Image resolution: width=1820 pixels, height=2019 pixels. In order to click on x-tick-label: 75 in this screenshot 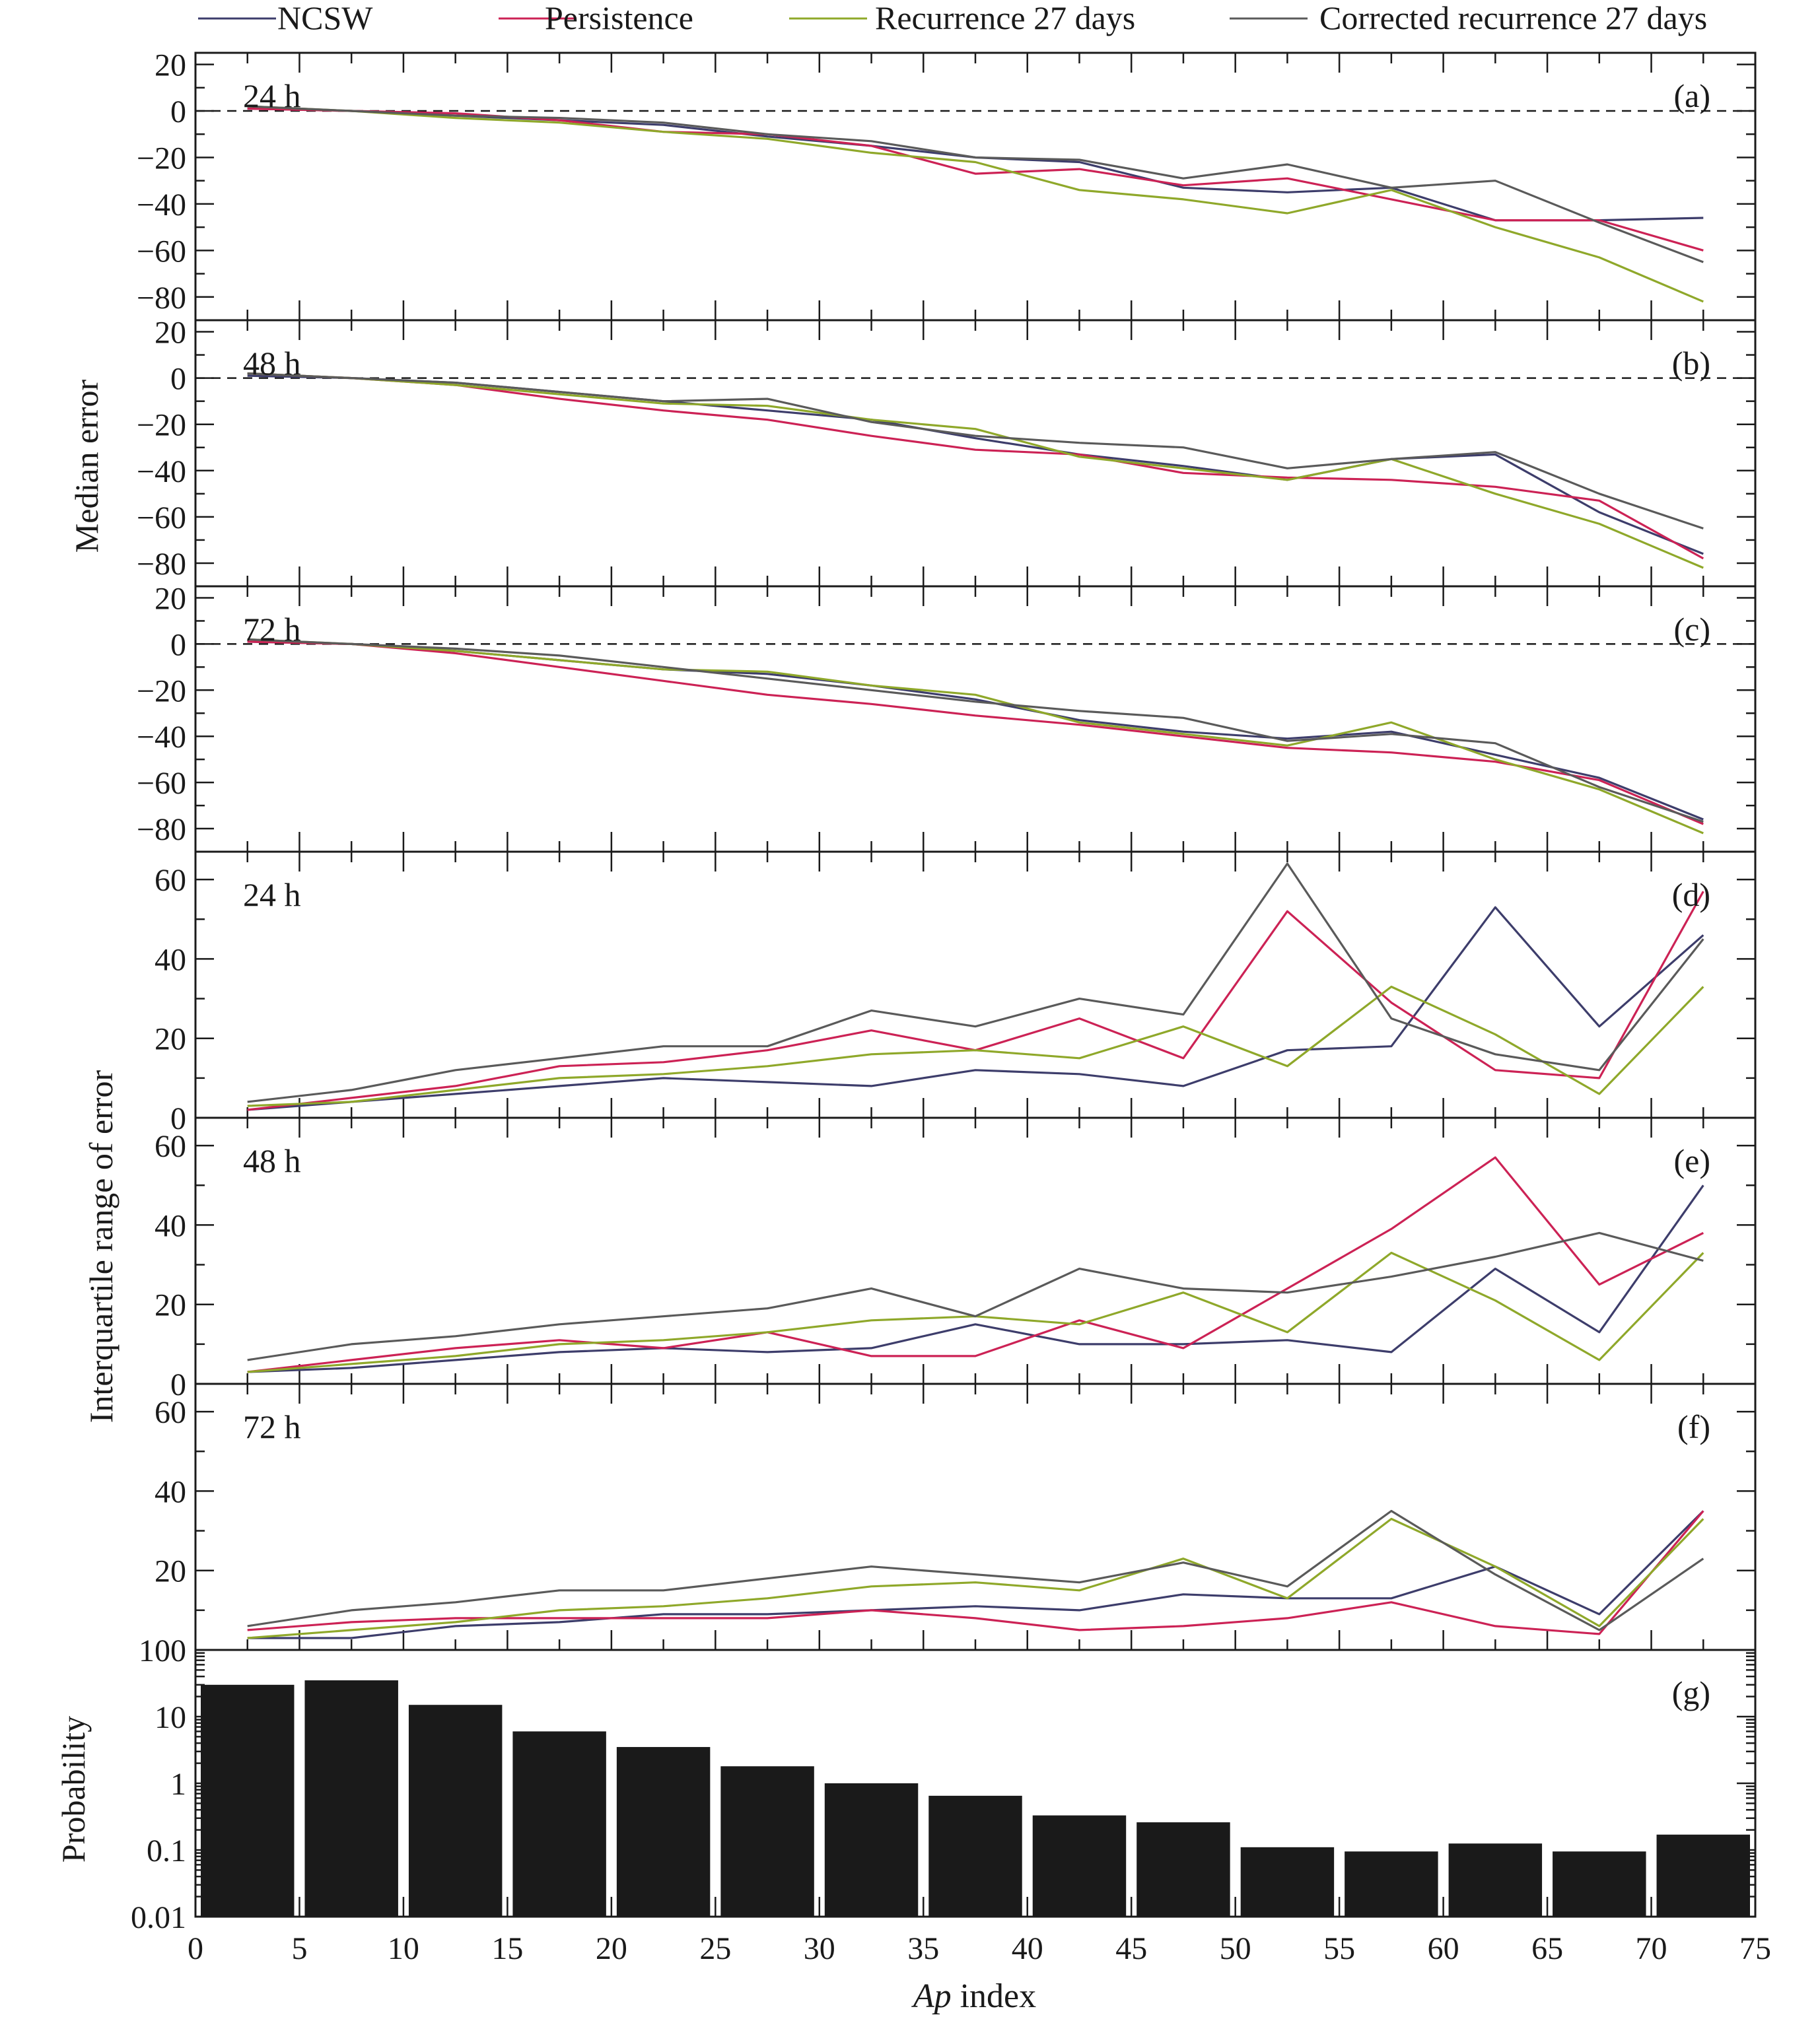, I will do `click(1755, 1948)`.